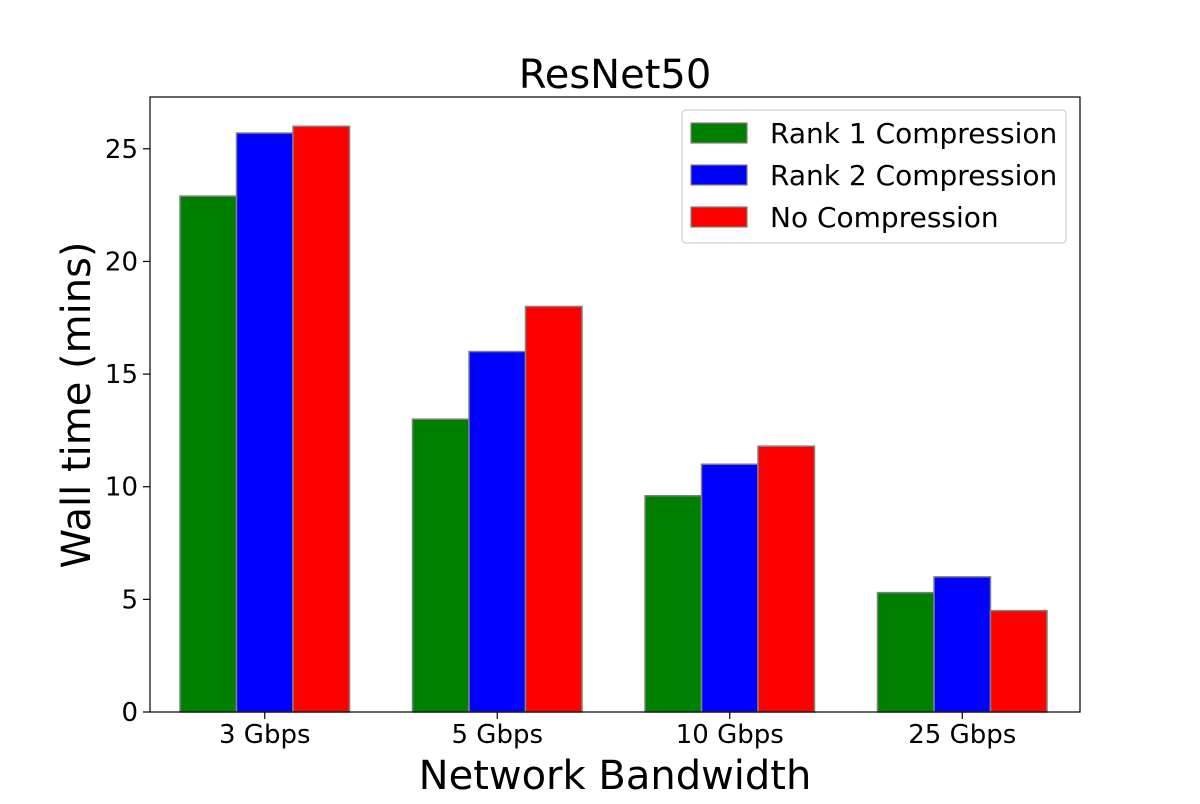 The width and height of the screenshot is (1200, 804). I want to click on x-axis-label: Network Bandwidth, so click(615, 776).